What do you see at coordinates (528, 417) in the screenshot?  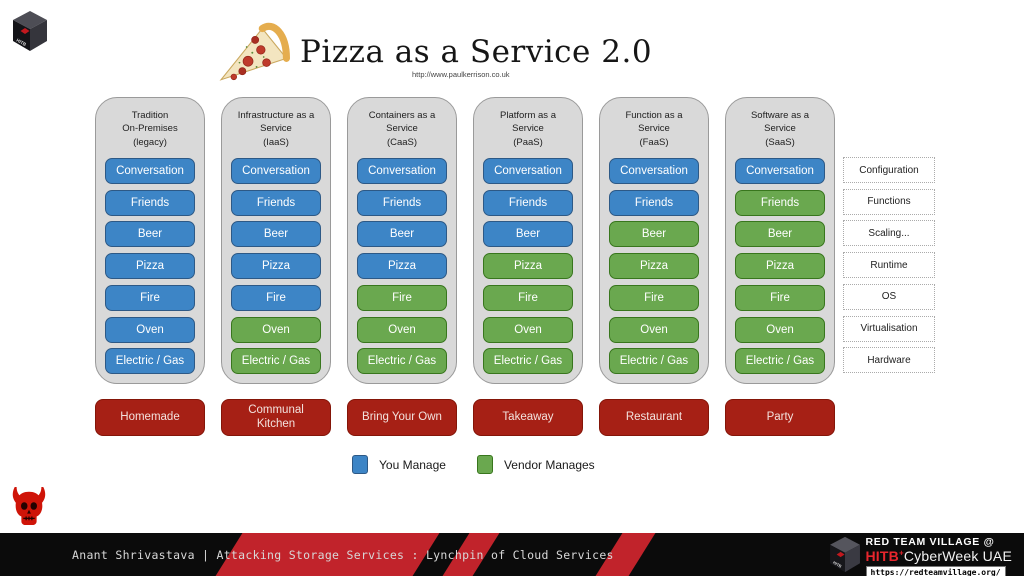 I see `mode-button-takeaway: Takeaway` at bounding box center [528, 417].